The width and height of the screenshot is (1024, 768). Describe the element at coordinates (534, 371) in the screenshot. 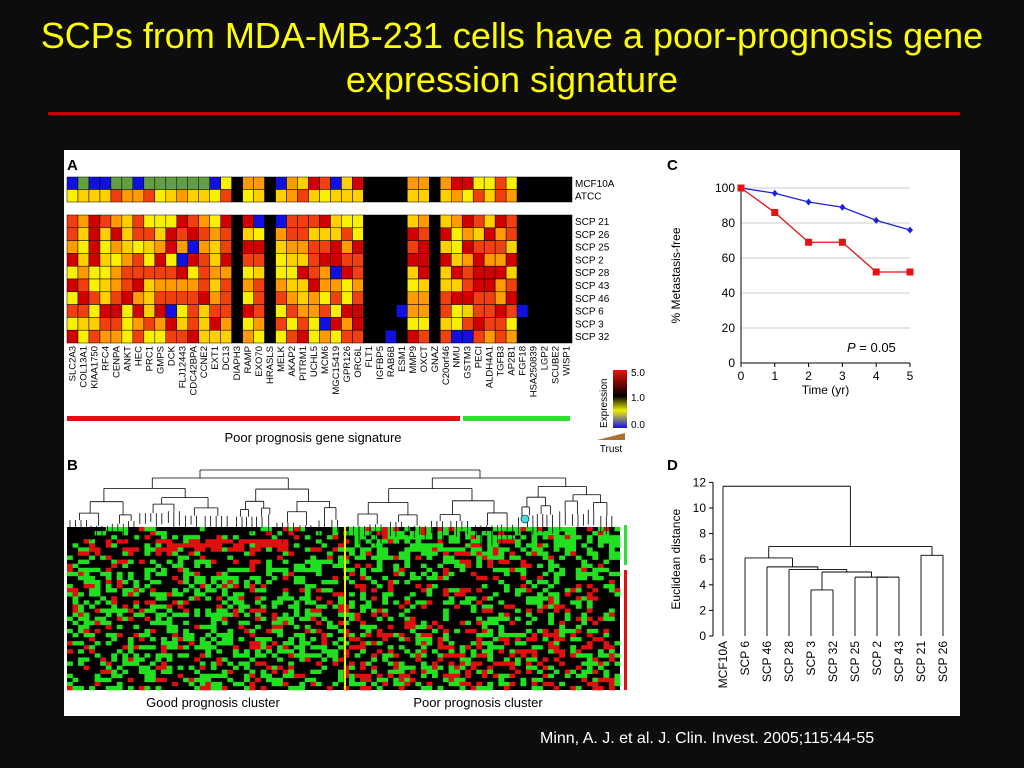

I see `gene-label: HSA250839` at that location.